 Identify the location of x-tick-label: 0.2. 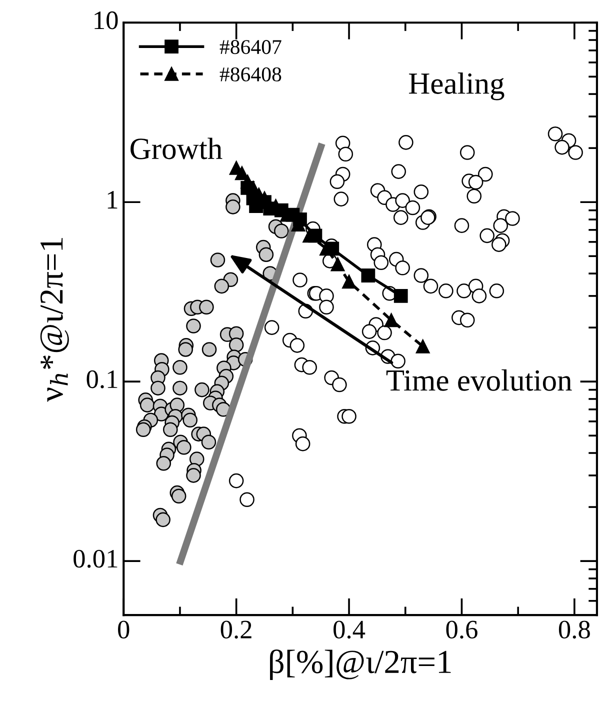
(236, 629).